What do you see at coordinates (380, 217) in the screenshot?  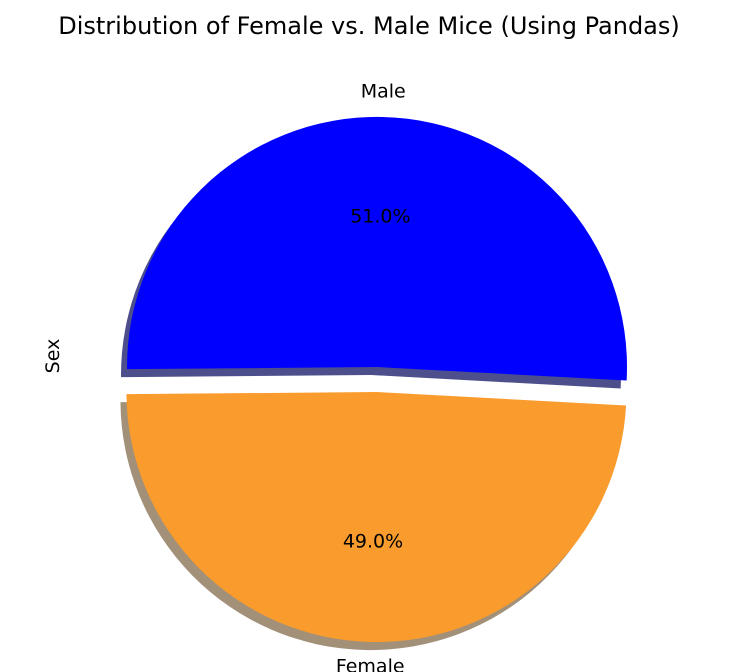 I see `percent-label-male: 51.0%` at bounding box center [380, 217].